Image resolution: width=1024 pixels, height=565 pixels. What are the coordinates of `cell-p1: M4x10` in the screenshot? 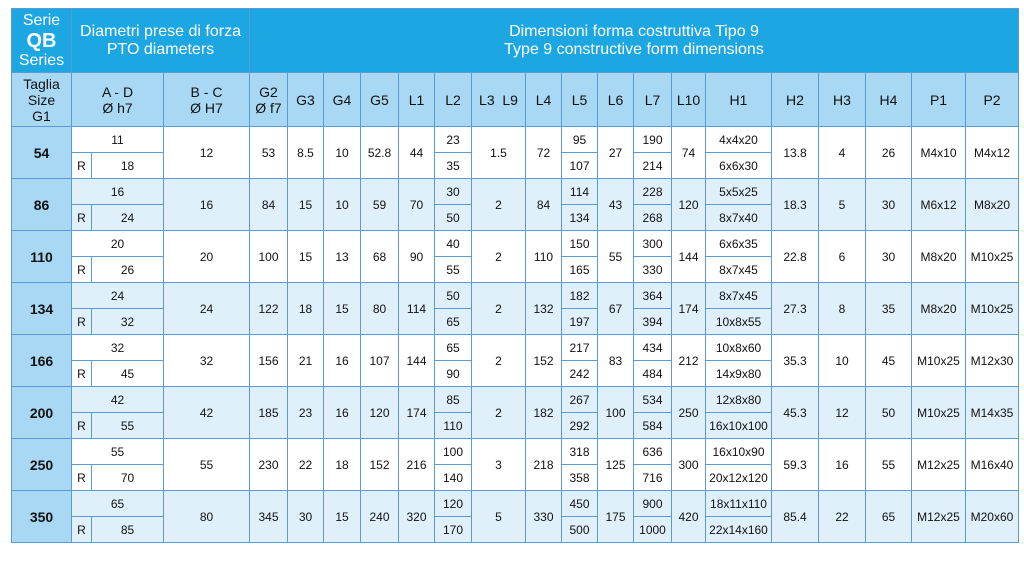 It's located at (938, 152).